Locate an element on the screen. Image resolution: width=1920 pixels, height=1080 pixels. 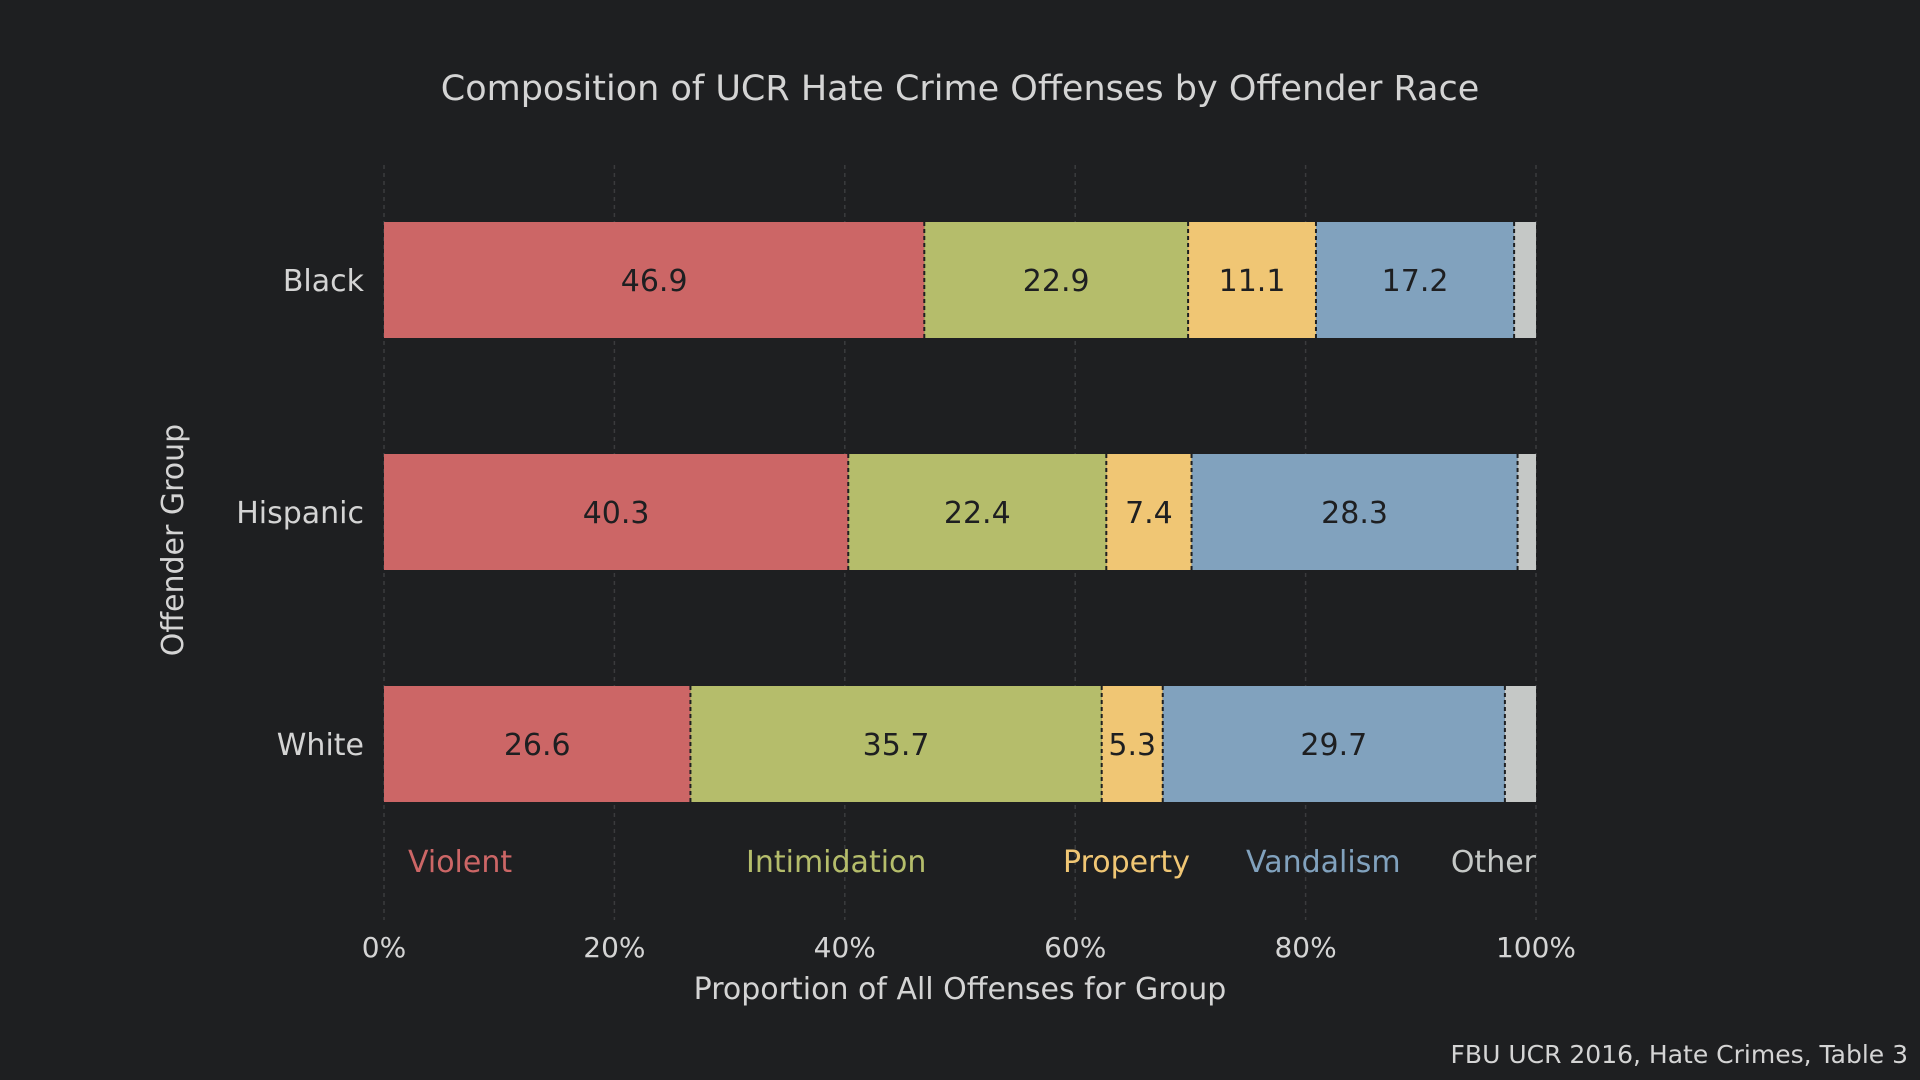
bar-white-intimidation is located at coordinates (896, 744).